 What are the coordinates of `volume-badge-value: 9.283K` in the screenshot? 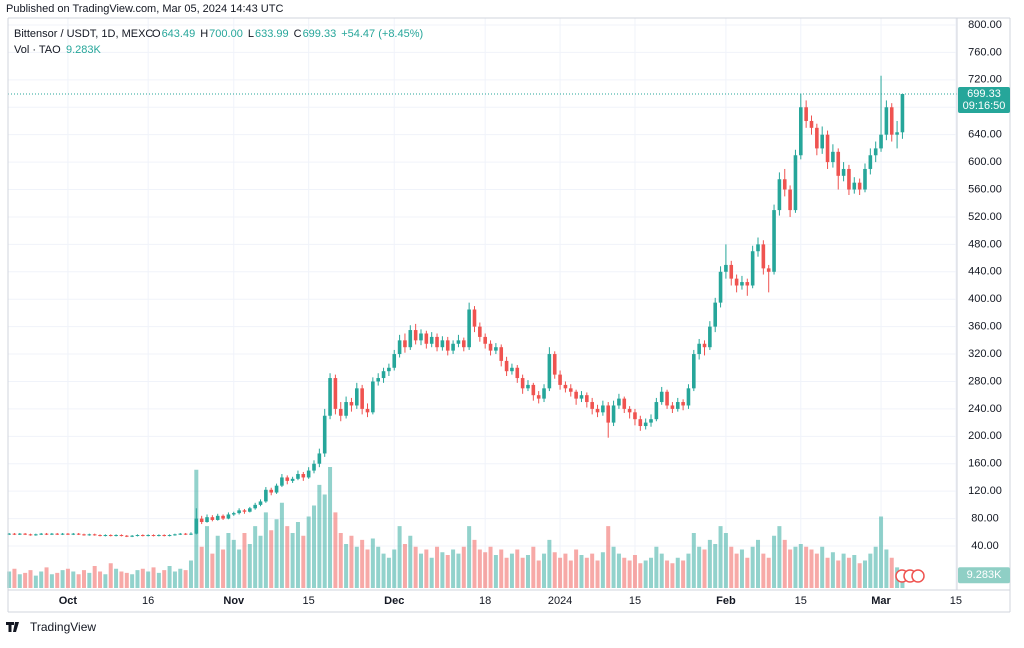 It's located at (985, 575).